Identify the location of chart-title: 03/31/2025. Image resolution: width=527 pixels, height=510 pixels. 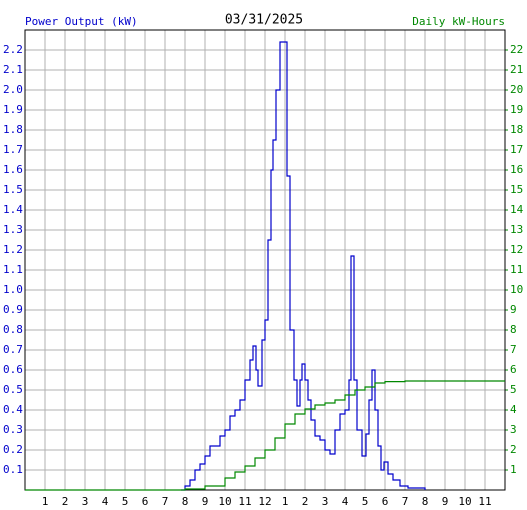
(264, 20).